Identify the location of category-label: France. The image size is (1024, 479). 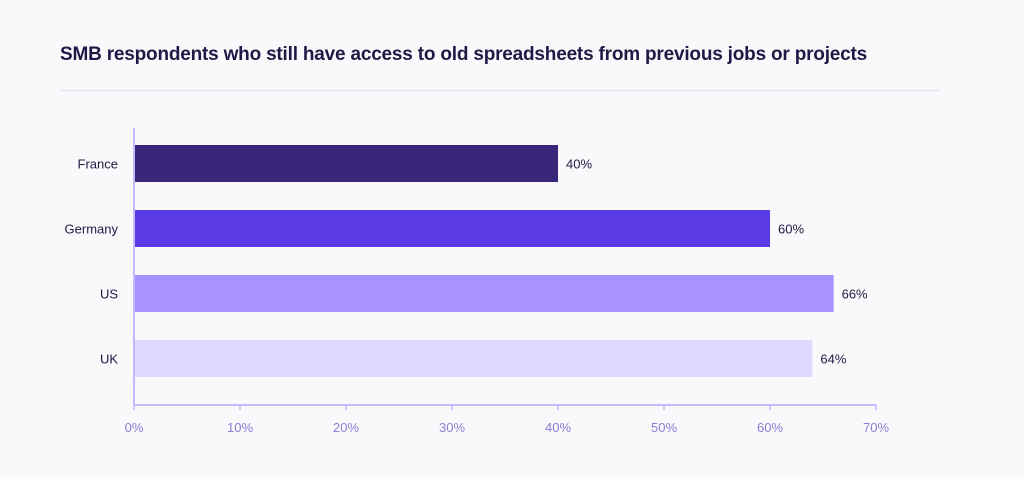
(98, 164).